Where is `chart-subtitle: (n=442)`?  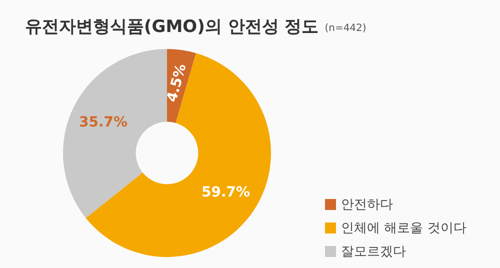 chart-subtitle: (n=442) is located at coordinates (345, 28).